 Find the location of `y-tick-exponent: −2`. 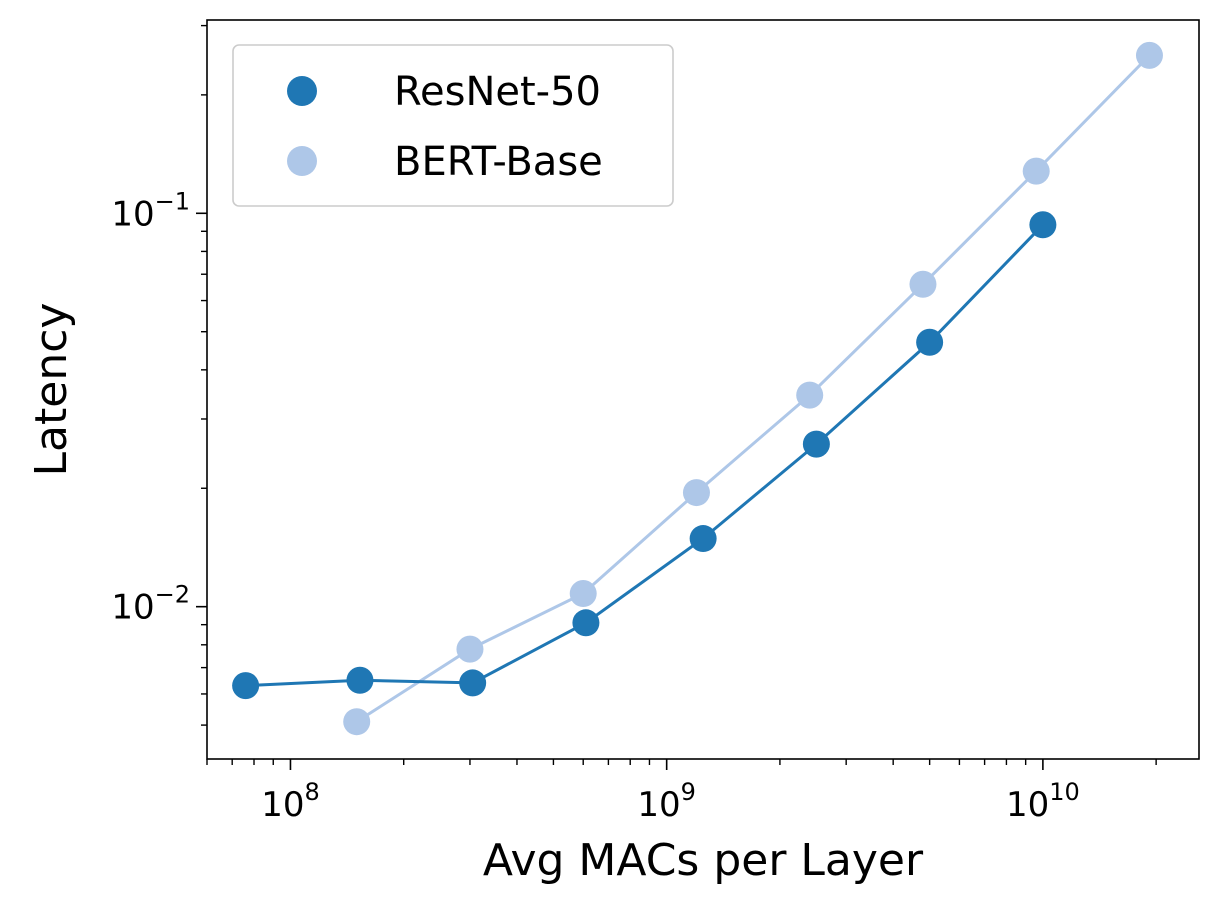

y-tick-exponent: −2 is located at coordinates (172, 595).